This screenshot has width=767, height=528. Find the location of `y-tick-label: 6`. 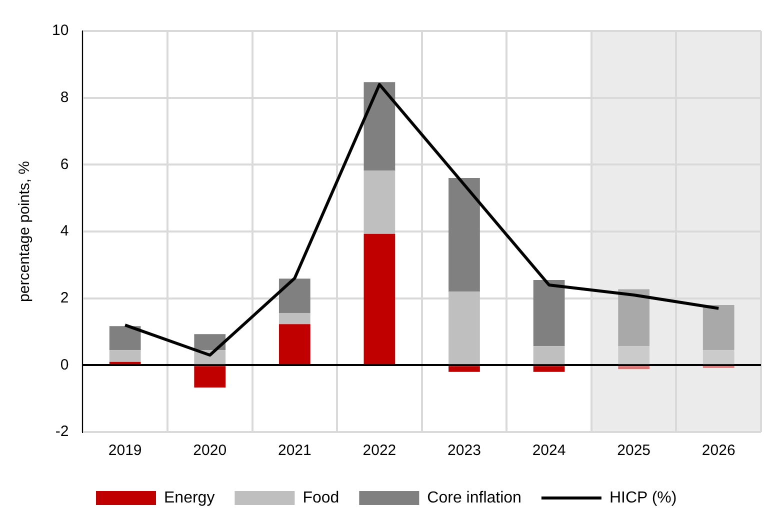

y-tick-label: 6 is located at coordinates (64, 164).